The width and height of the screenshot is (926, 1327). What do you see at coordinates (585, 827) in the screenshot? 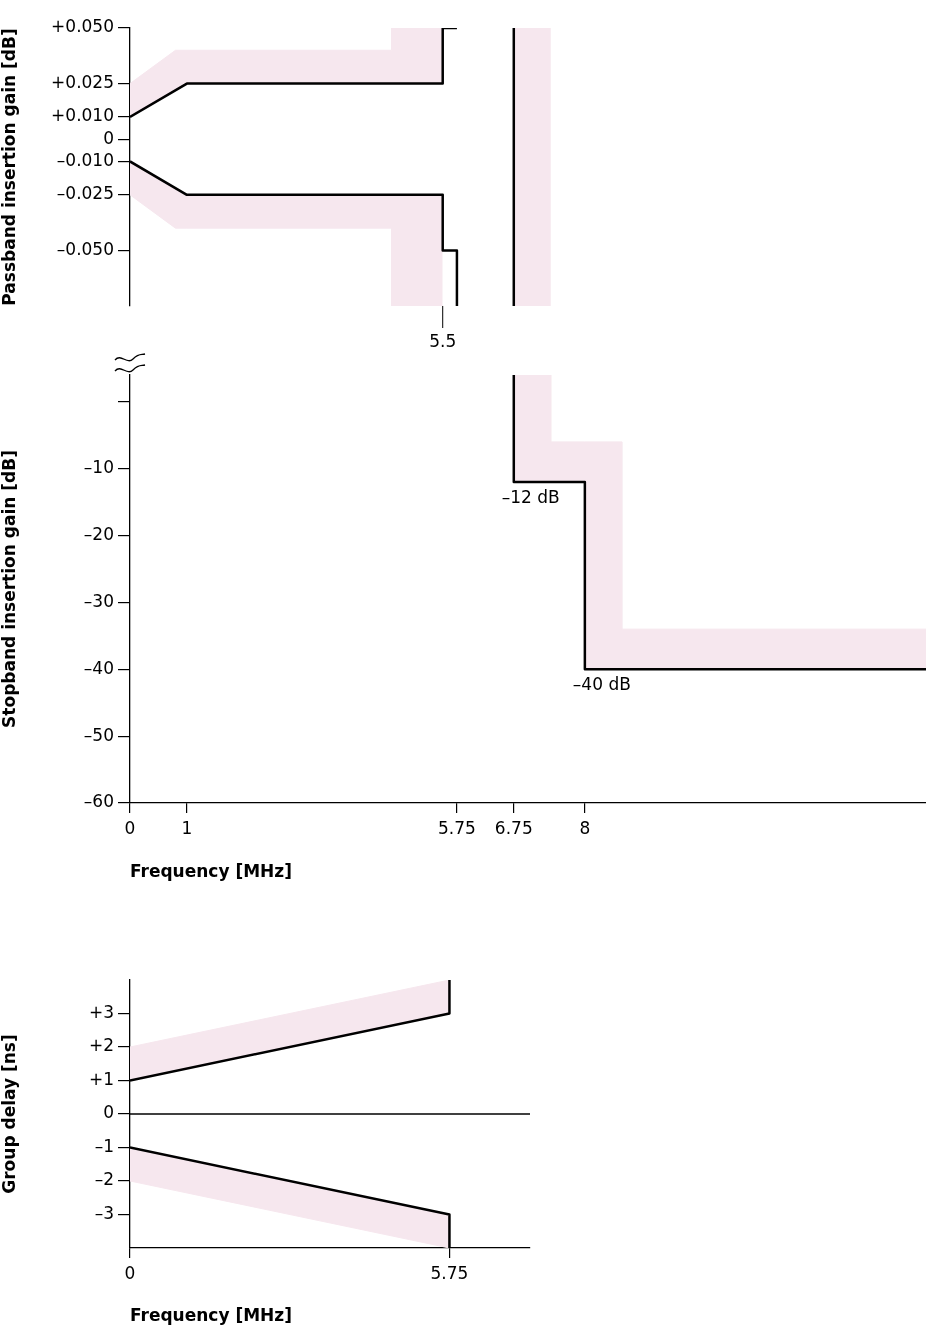
I see `x-tick-label: 8` at bounding box center [585, 827].